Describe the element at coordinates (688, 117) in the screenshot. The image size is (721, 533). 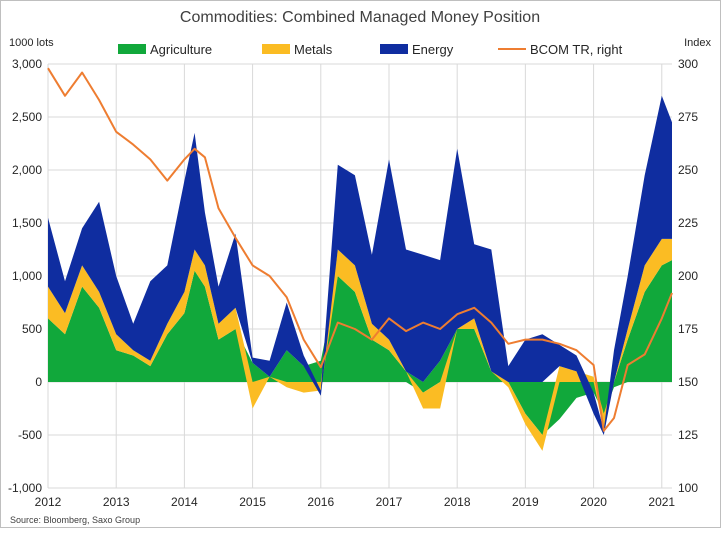
I see `y-right-tick-label: 275` at that location.